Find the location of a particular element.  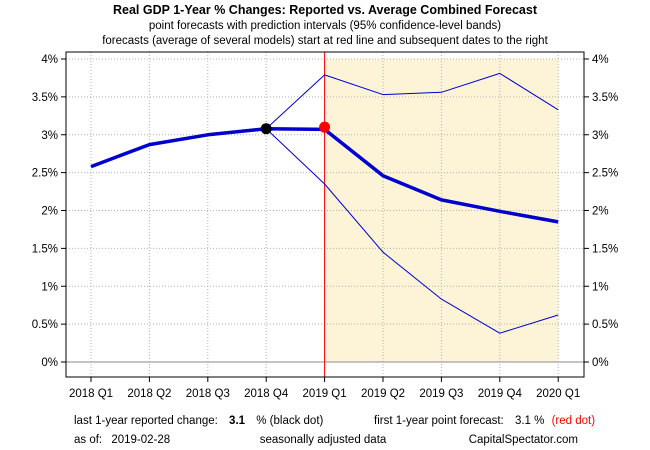

reported-value: 3.1 is located at coordinates (237, 421).